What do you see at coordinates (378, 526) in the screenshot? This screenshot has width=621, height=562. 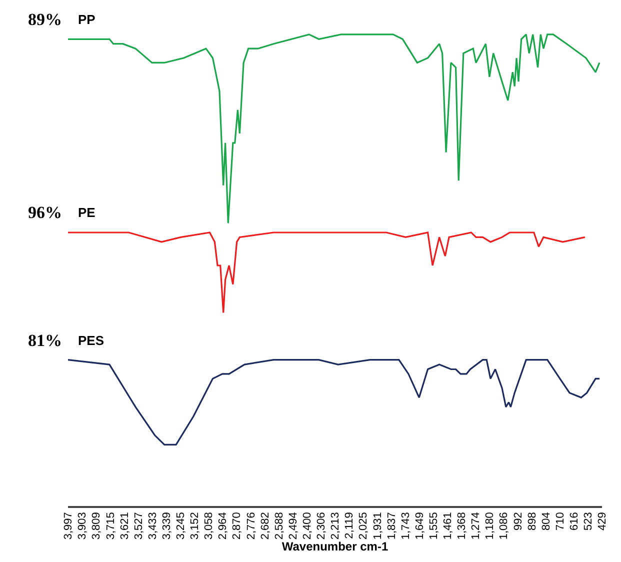 I see `x-tick-label: 1,931` at bounding box center [378, 526].